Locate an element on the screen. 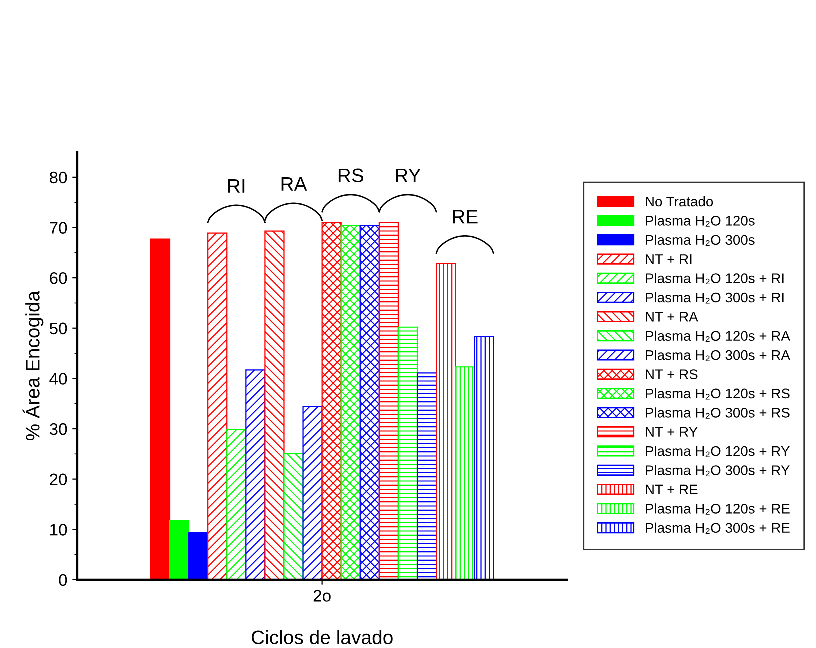  y-tick-label: 60 is located at coordinates (59, 278).